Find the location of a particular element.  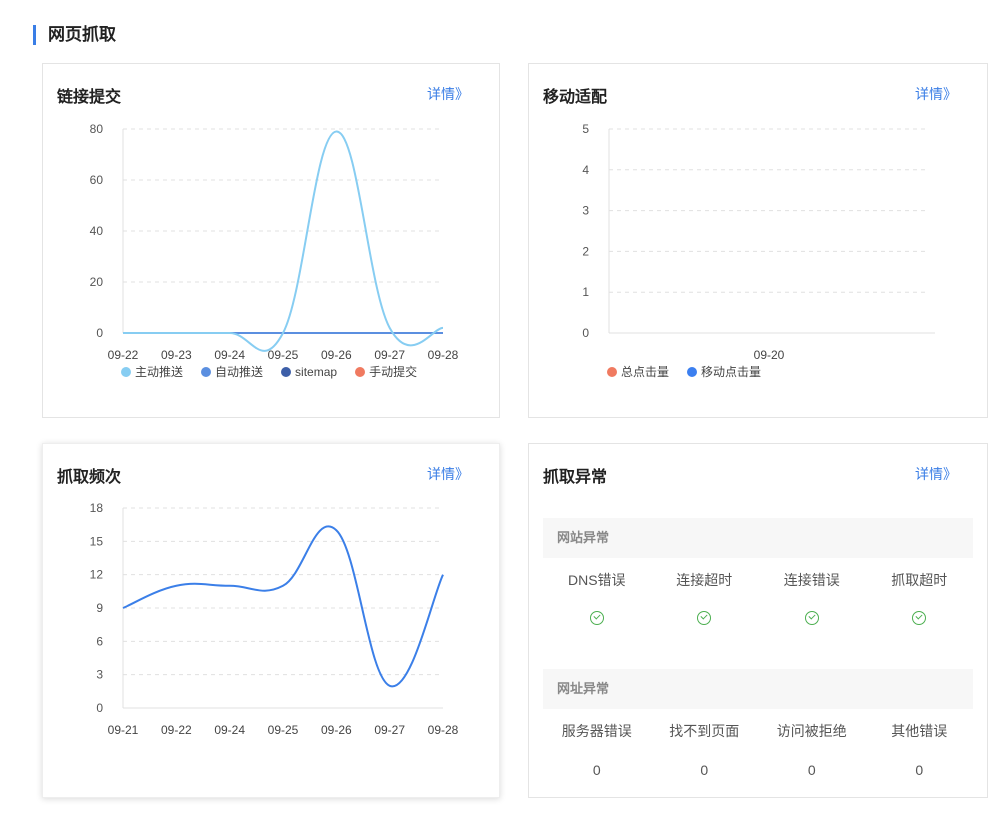

site-error-label: 抓取超时 is located at coordinates (919, 580).